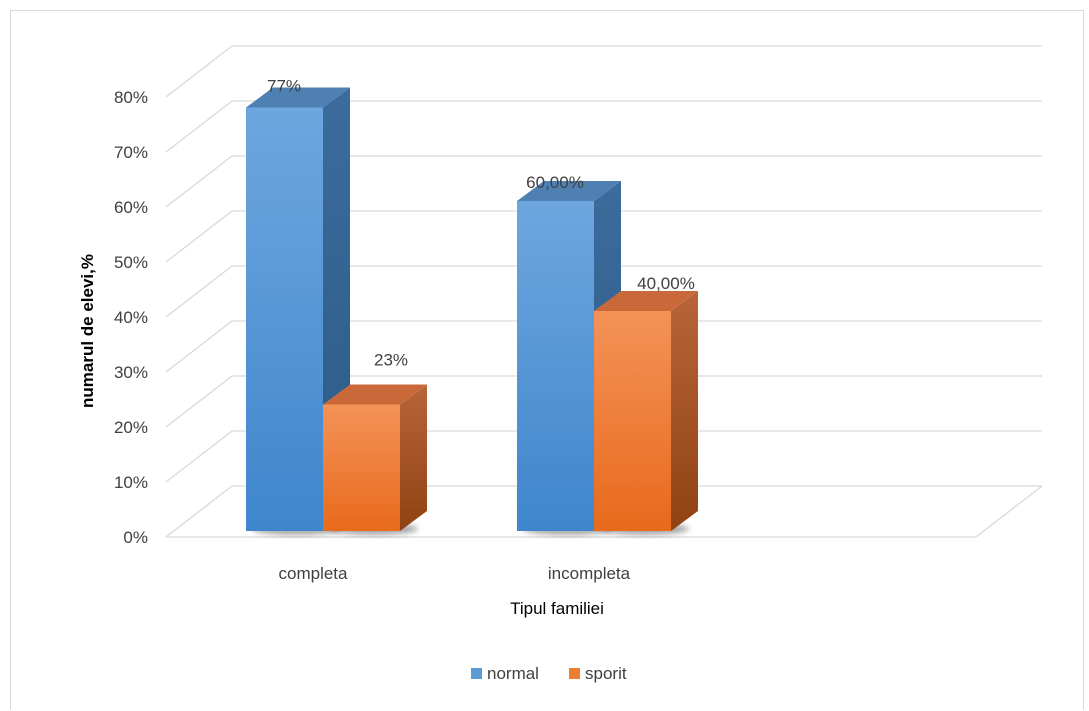  What do you see at coordinates (555, 366) in the screenshot?
I see `bar-normal-incompleta` at bounding box center [555, 366].